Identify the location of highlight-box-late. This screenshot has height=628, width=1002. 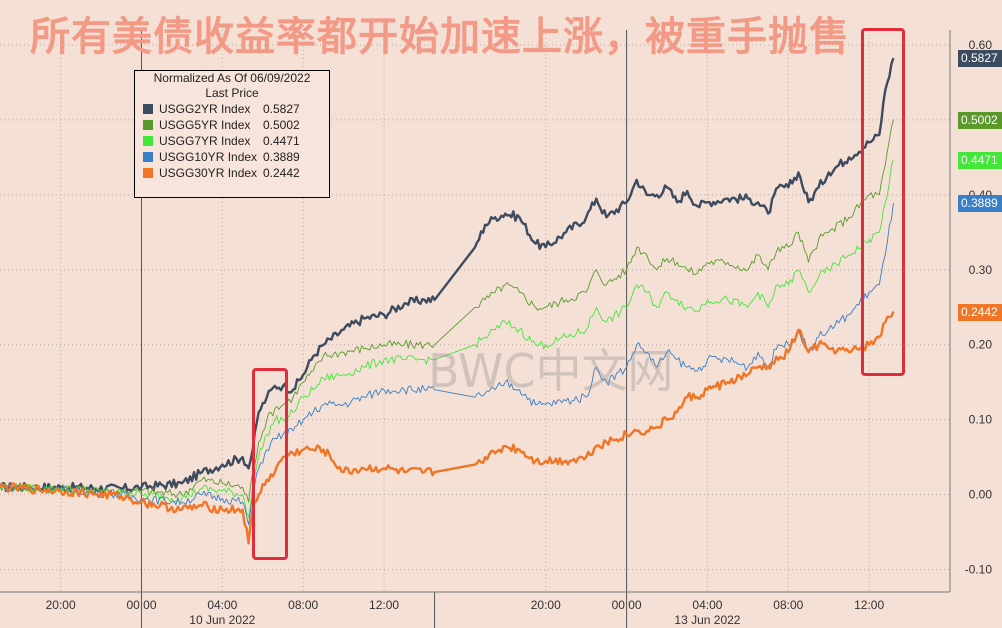
(883, 202).